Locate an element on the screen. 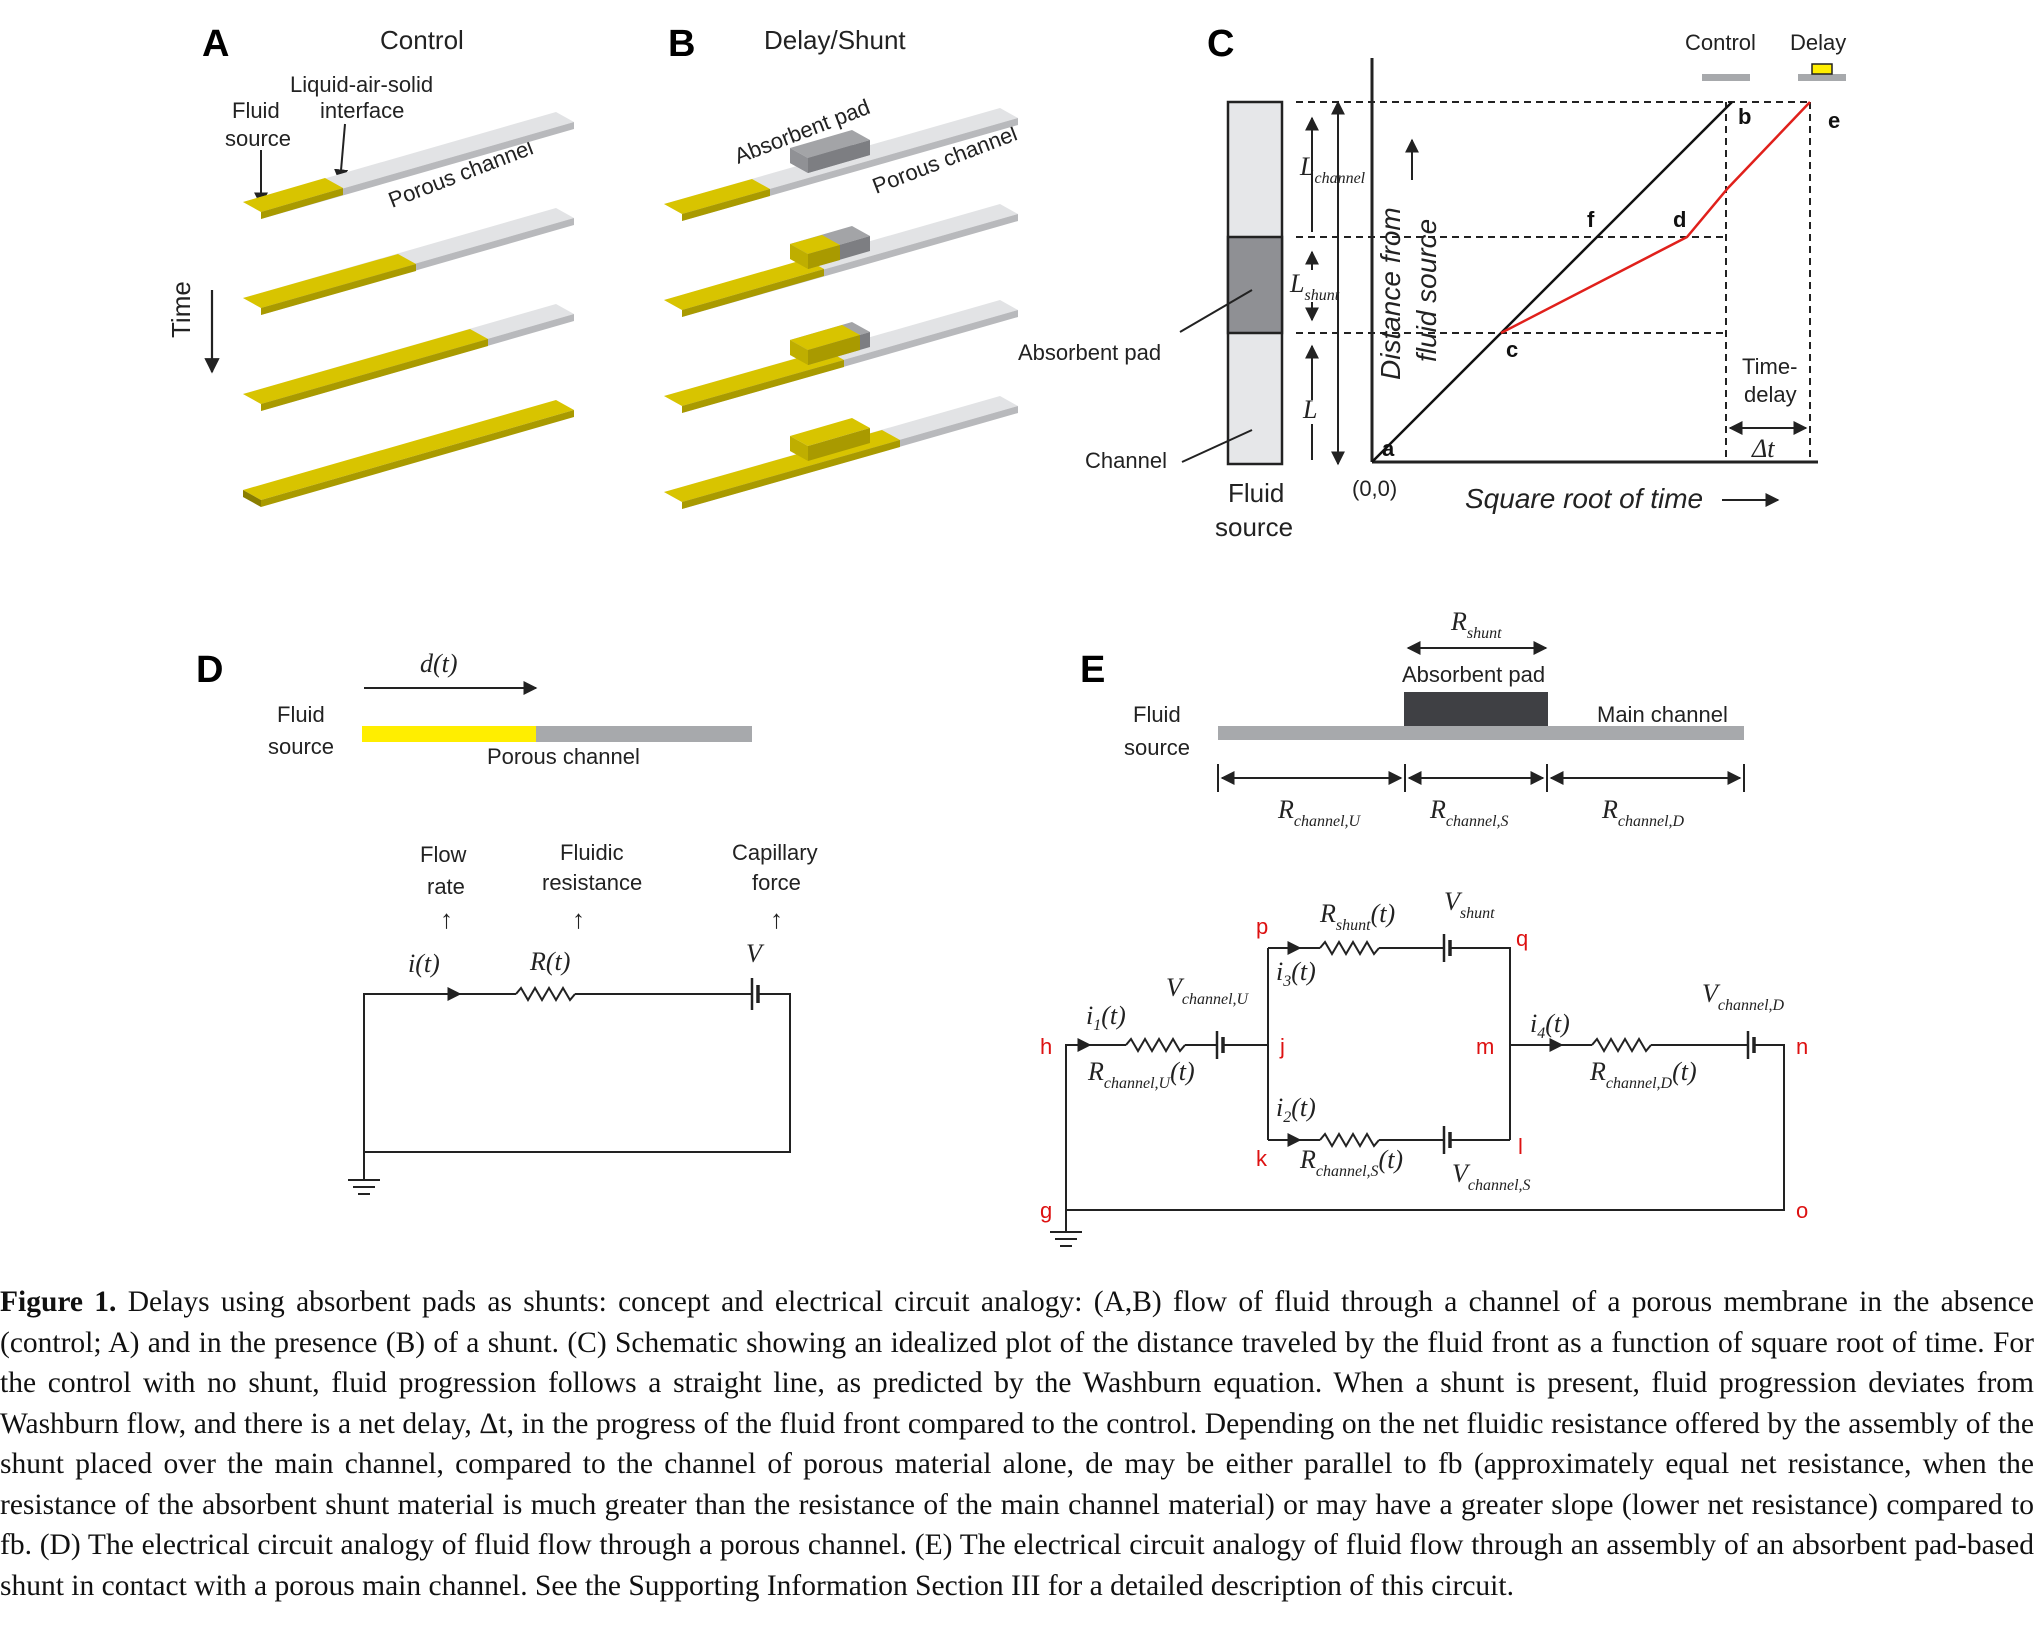  node-j: j is located at coordinates (1282, 1046).